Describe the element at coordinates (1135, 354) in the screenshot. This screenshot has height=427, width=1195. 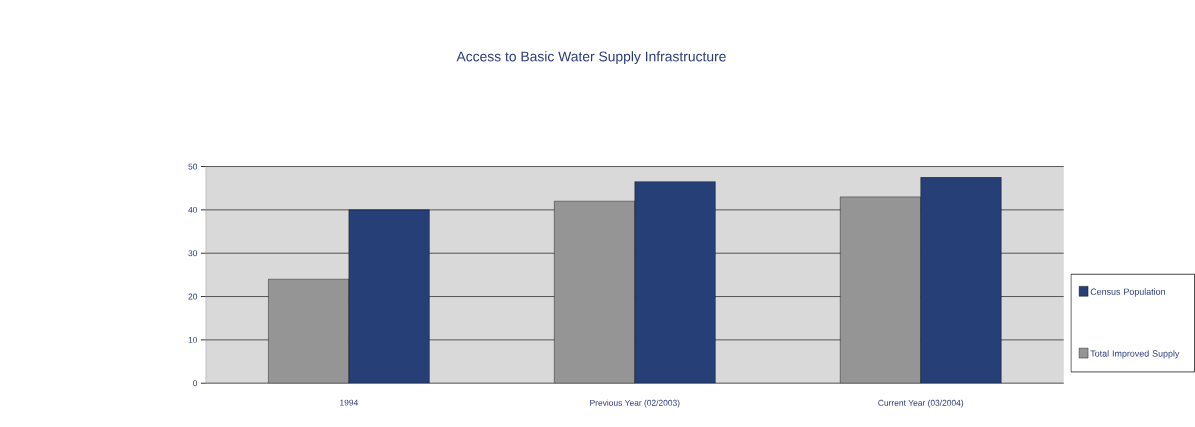
I see `legend-label: Total Improved Supply` at that location.